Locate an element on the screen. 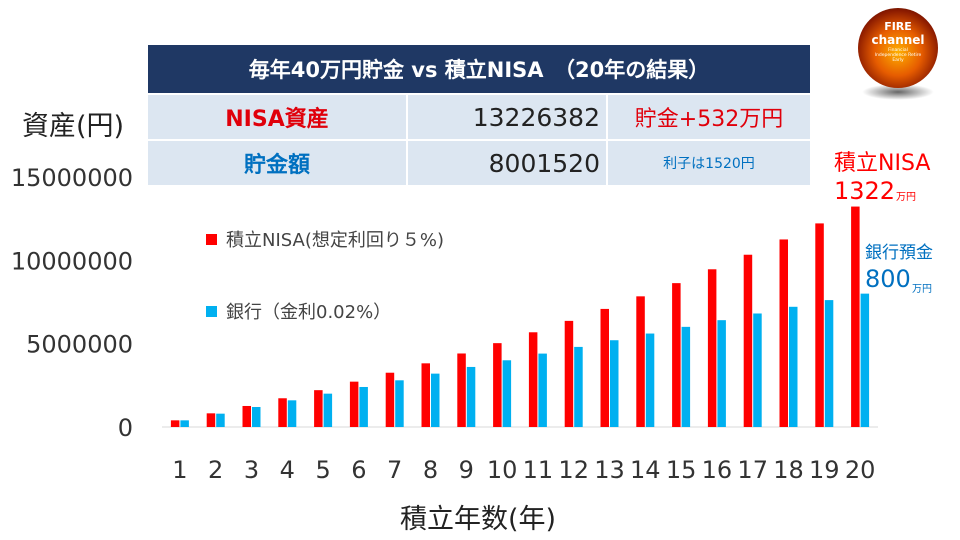 Image resolution: width=960 pixels, height=540 pixels. x-tick-label: 2 is located at coordinates (215, 470).